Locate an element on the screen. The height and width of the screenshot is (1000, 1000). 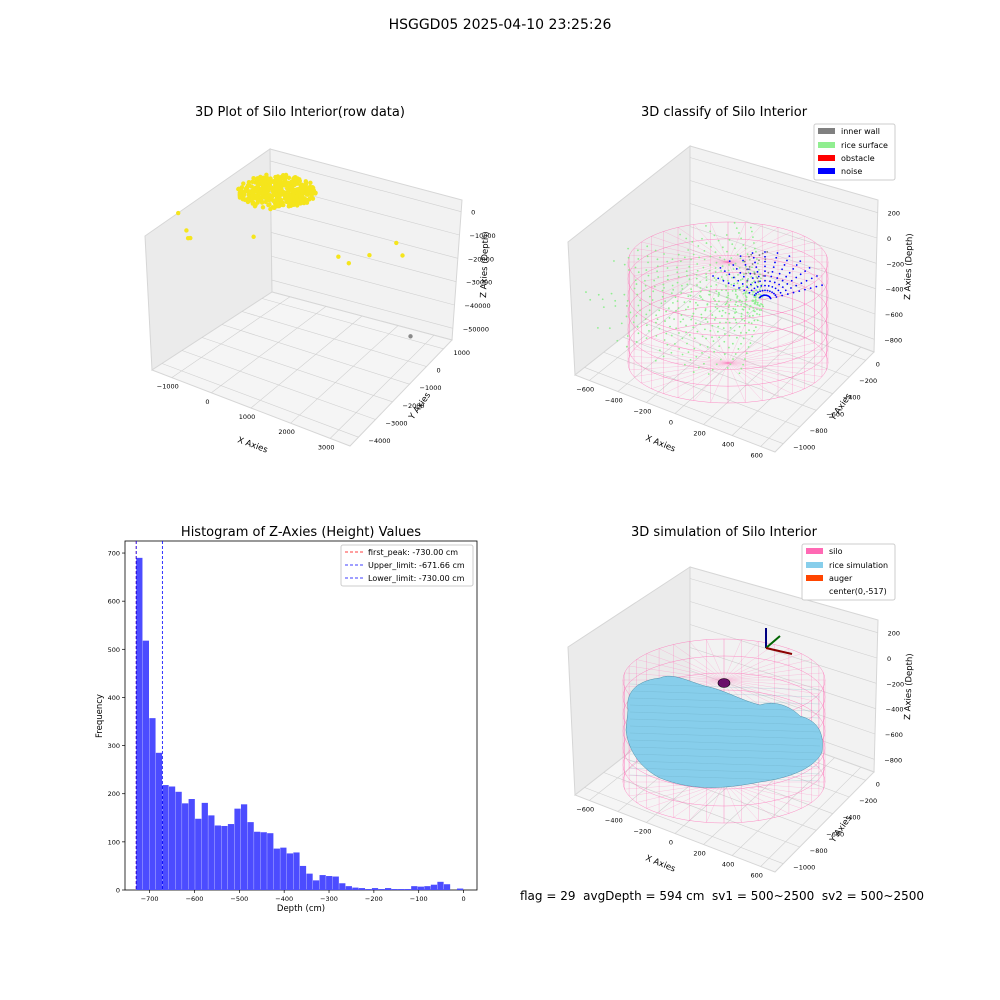
x-tick-label: −200 is located at coordinates (642, 412).